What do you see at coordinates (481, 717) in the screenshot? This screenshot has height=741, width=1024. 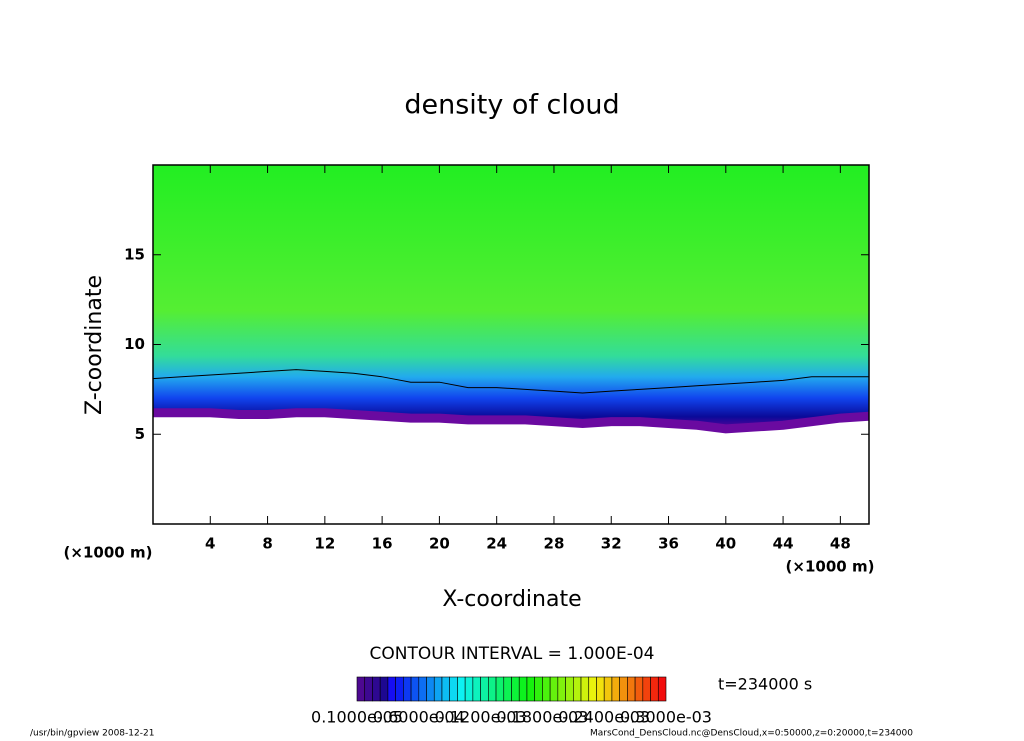 I see `colorbar-label: 0.1200e-03` at bounding box center [481, 717].